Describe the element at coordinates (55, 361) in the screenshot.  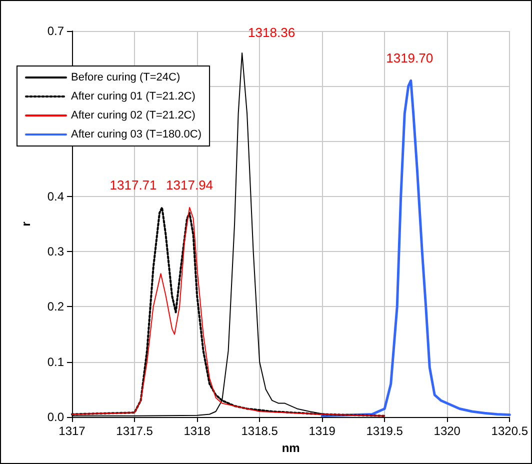
I see `y-tick-label: 0.1` at that location.